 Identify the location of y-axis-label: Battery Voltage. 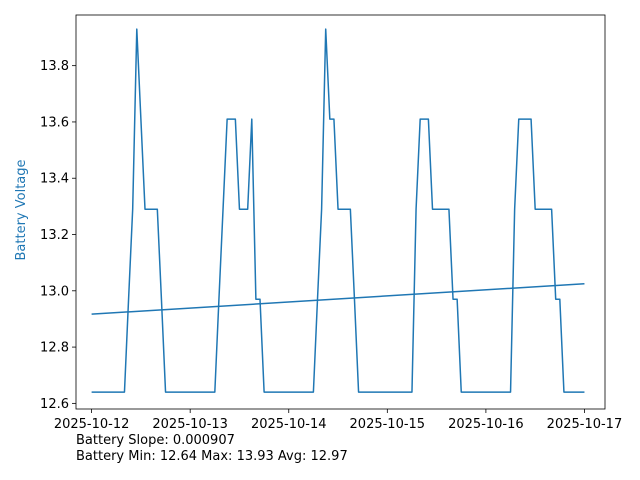
(21, 209).